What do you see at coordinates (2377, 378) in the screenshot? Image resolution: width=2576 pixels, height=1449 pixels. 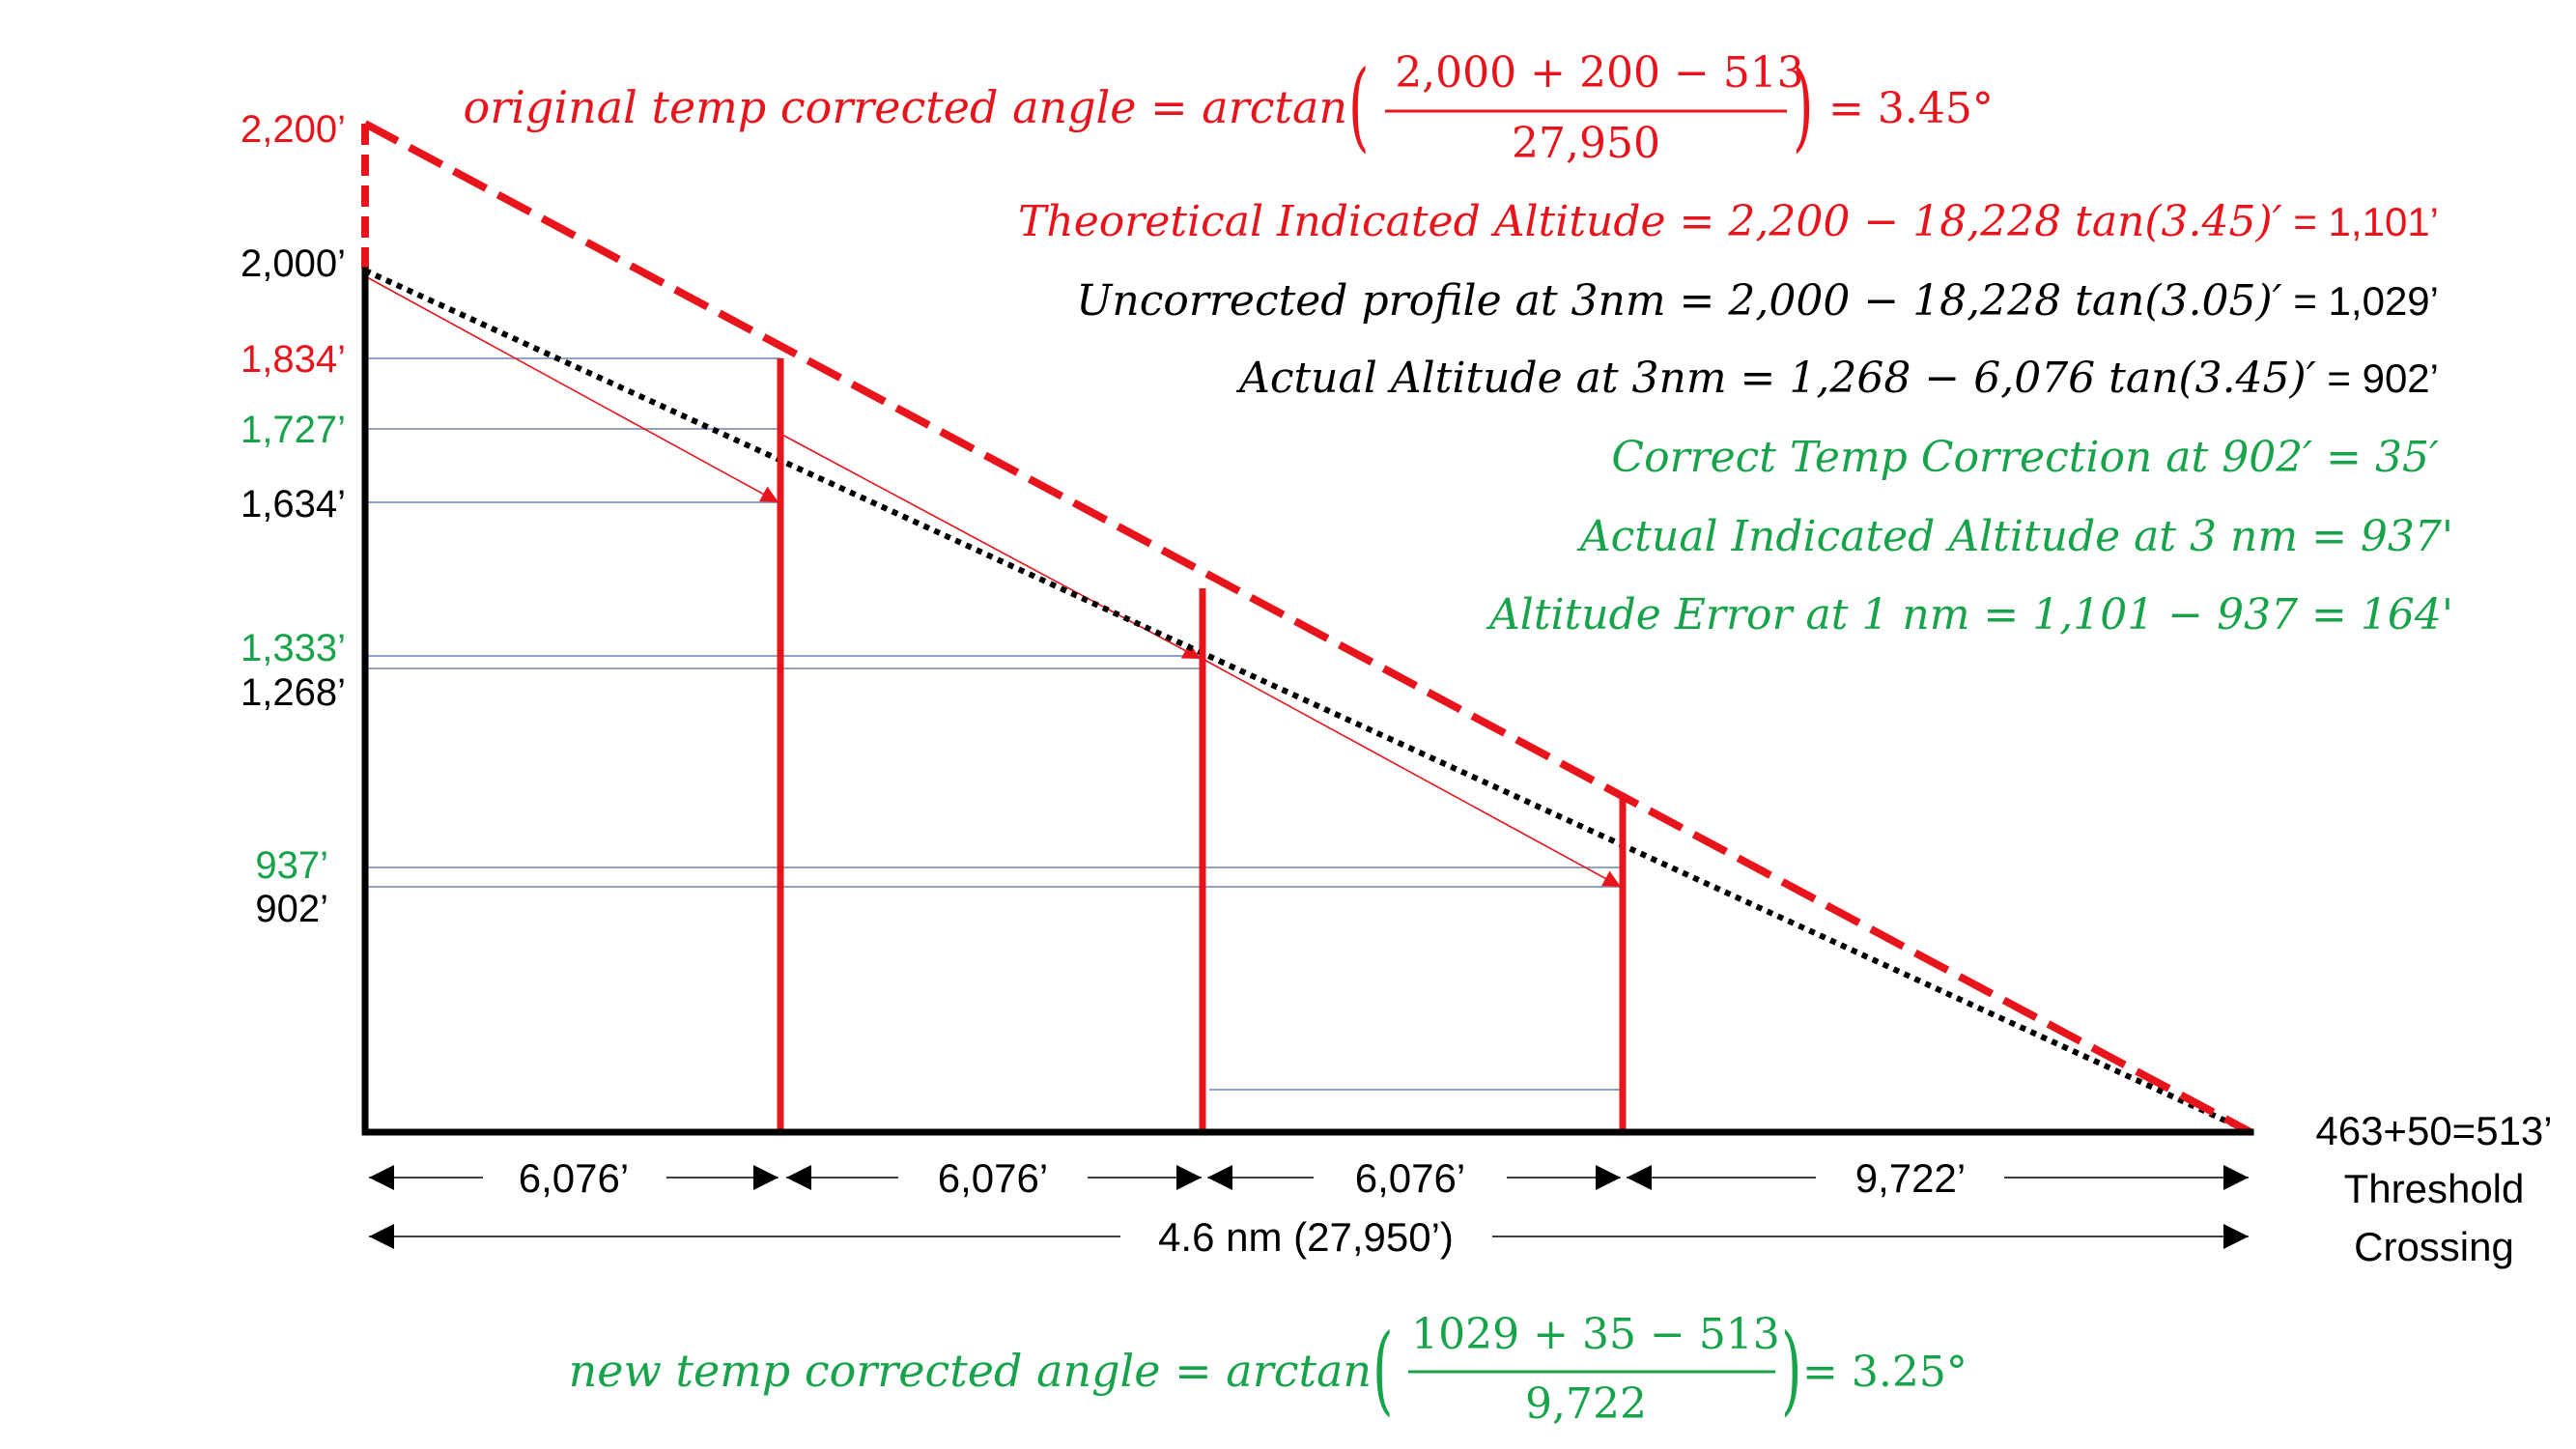 I see `actual-result: = 902’` at bounding box center [2377, 378].